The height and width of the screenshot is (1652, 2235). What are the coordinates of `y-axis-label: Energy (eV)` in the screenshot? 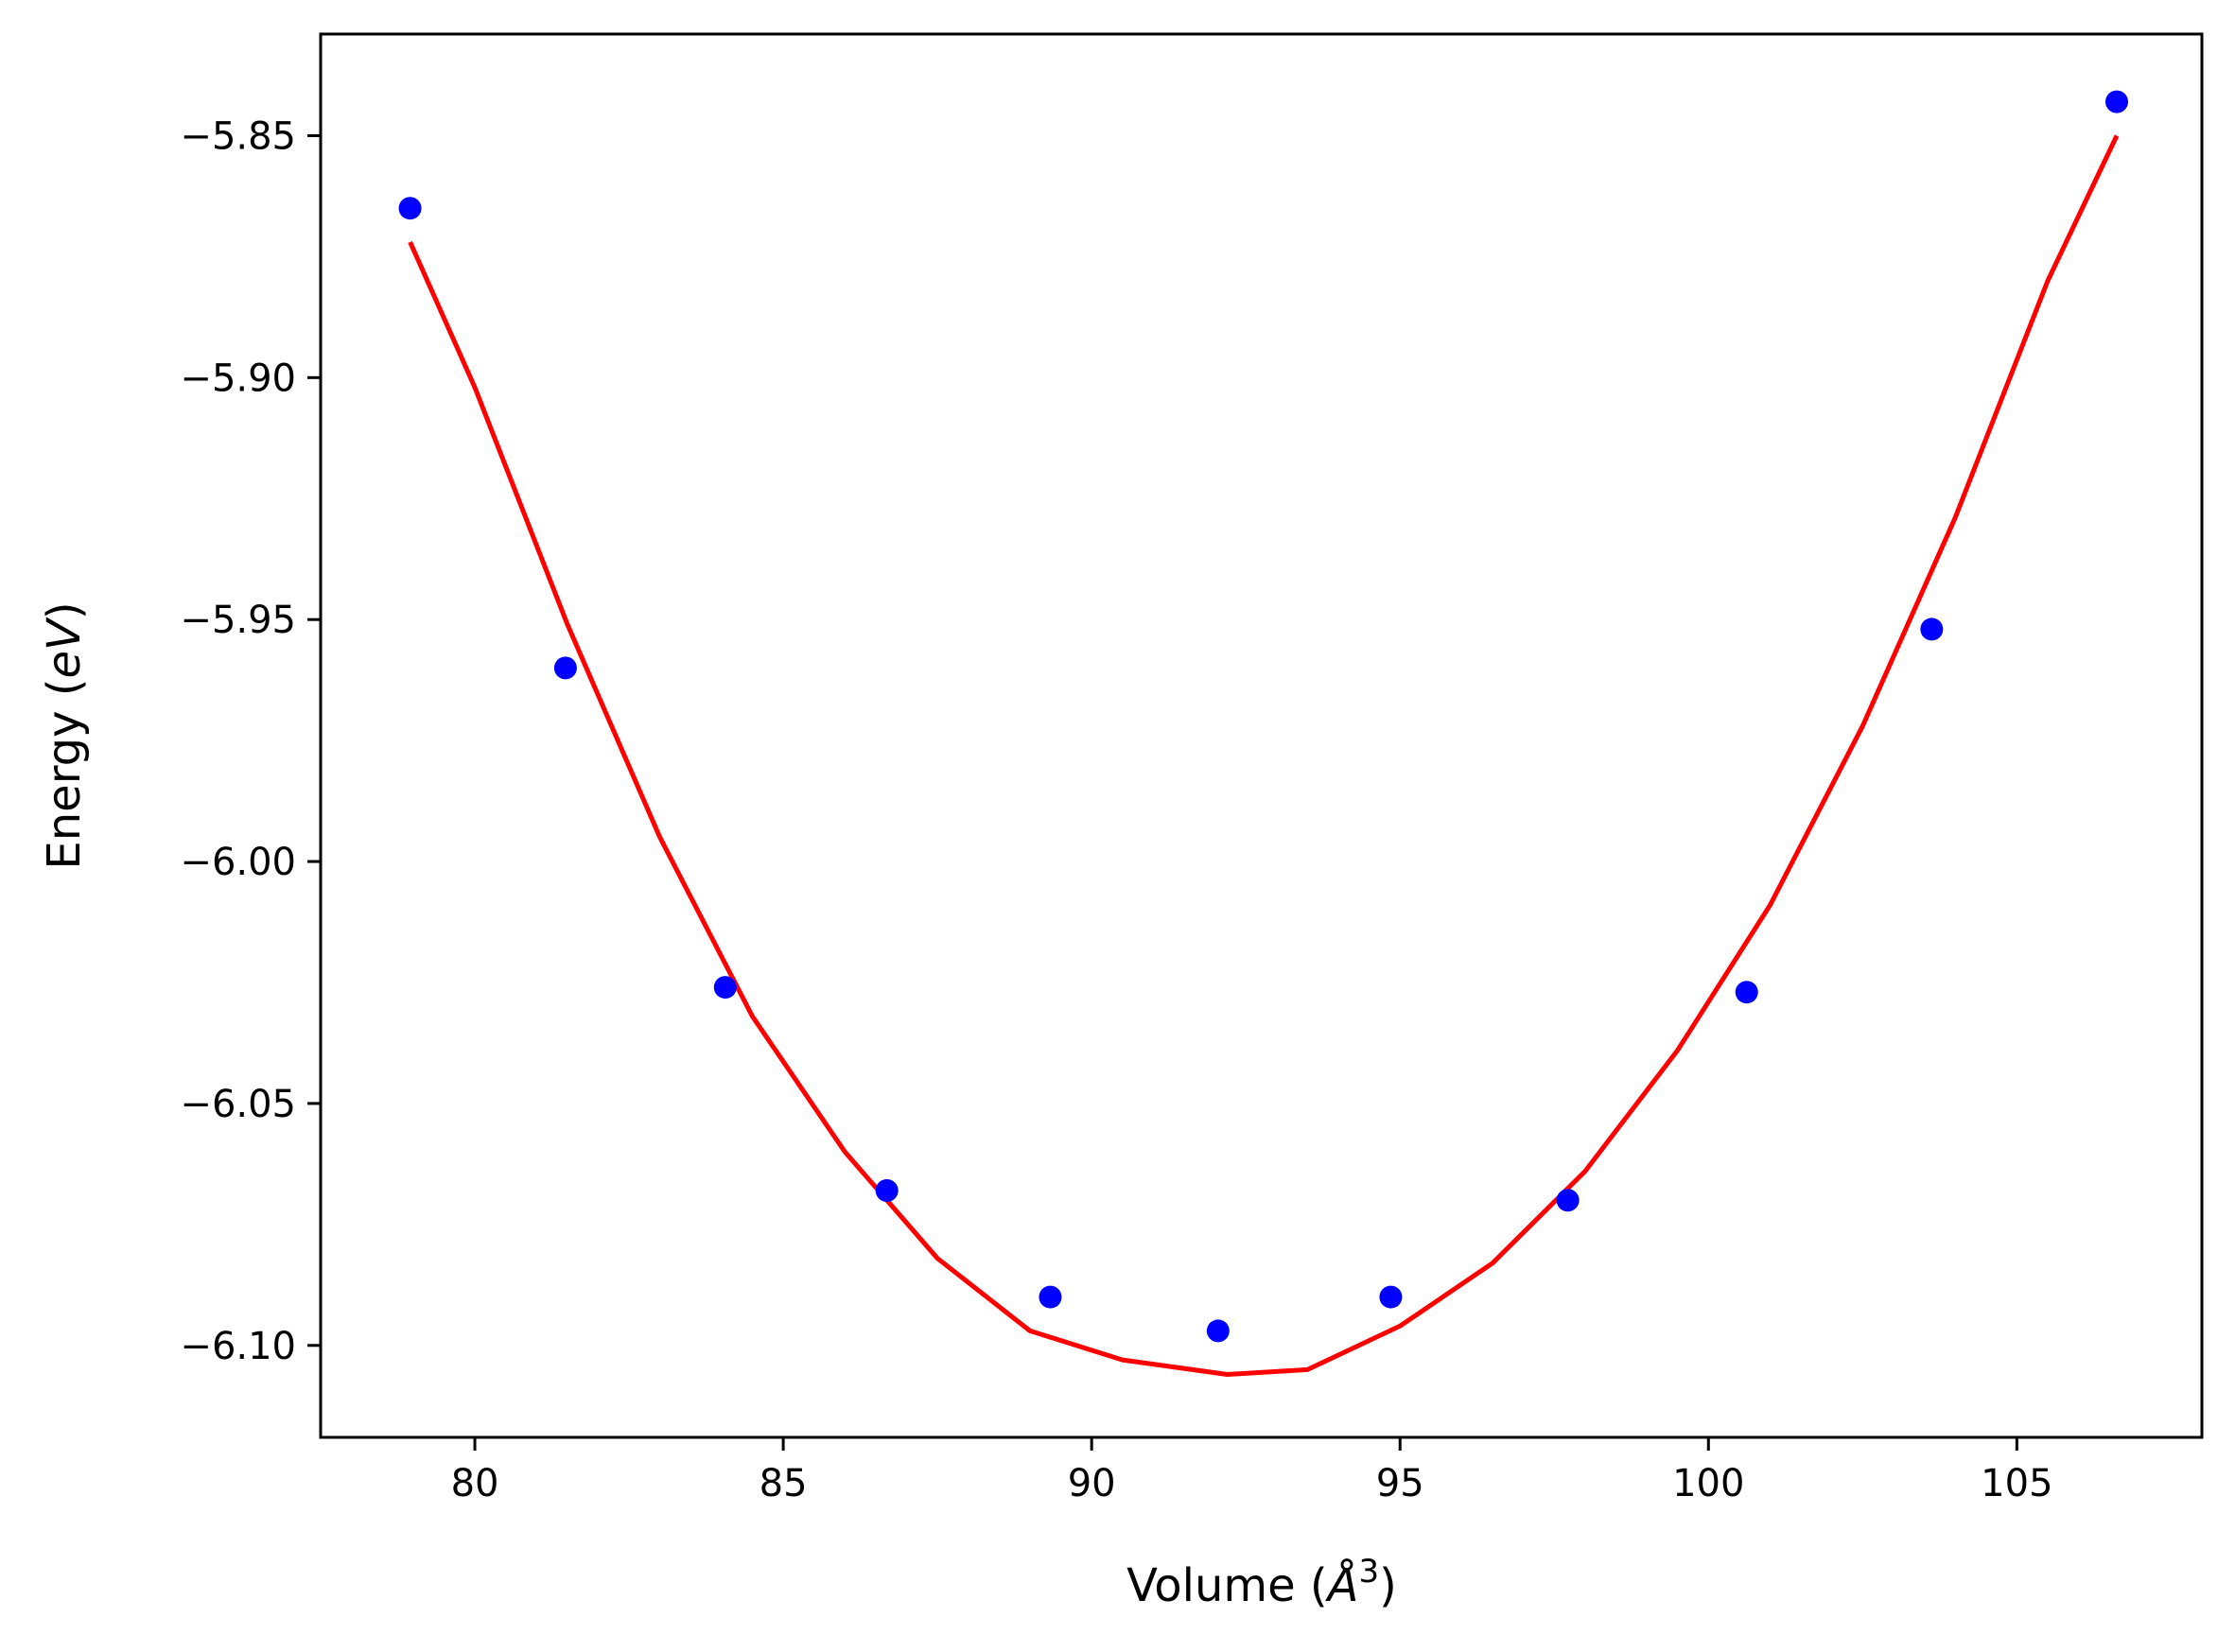 It's located at (64, 735).